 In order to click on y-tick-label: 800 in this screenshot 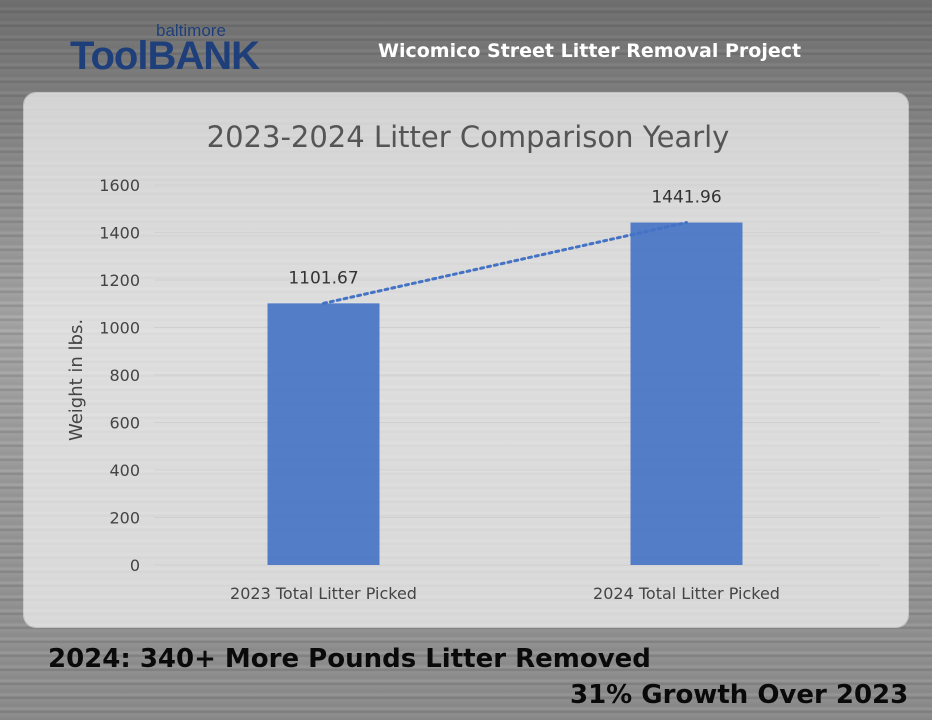, I will do `click(124, 375)`.